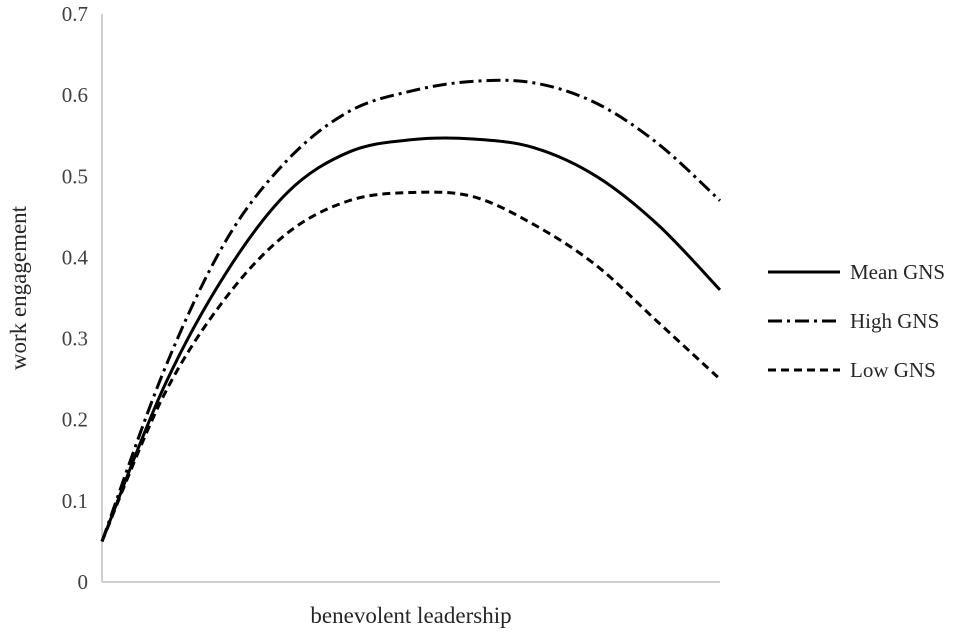  Describe the element at coordinates (18, 287) in the screenshot. I see `y-axis-title: work engagement` at that location.